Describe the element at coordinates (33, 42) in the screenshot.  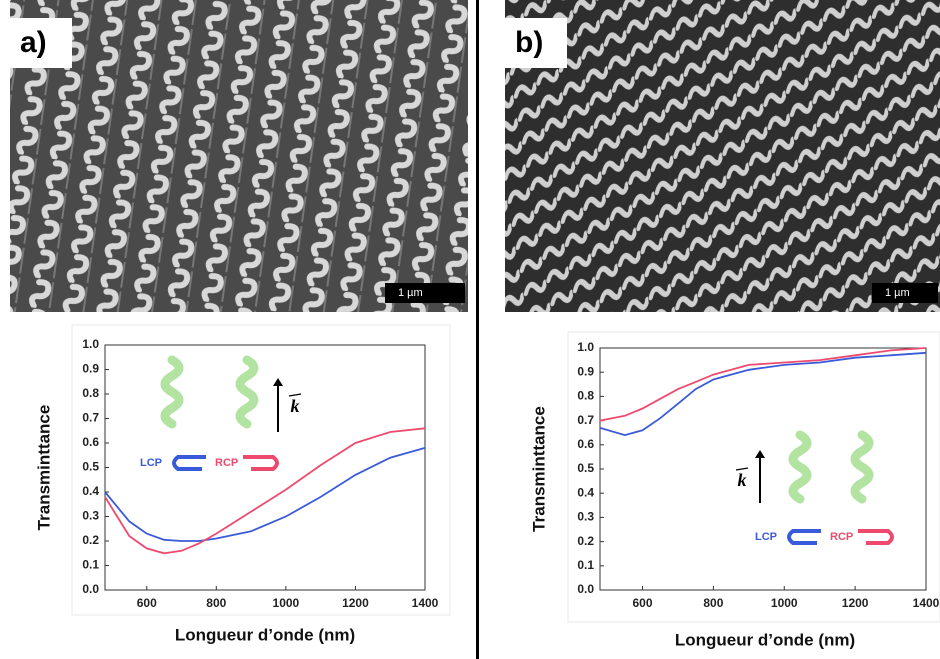
I see `panel-label: a)` at that location.